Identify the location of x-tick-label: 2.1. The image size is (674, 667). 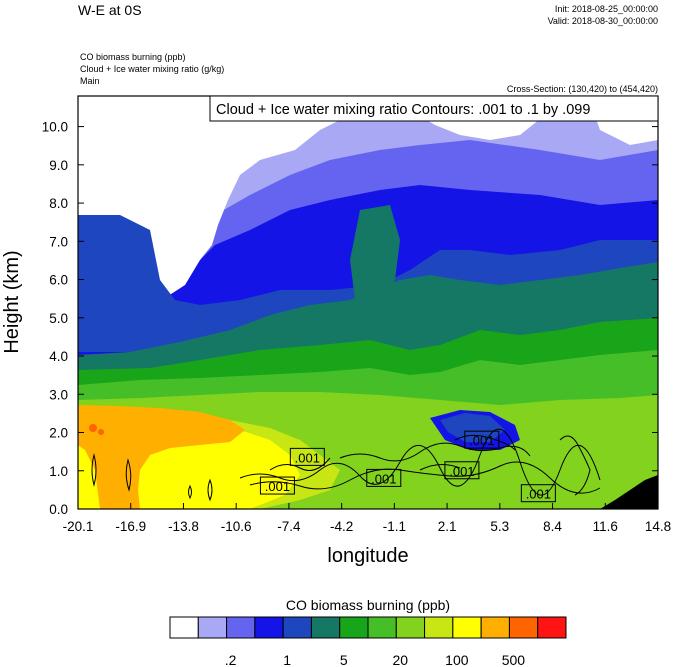
(447, 526).